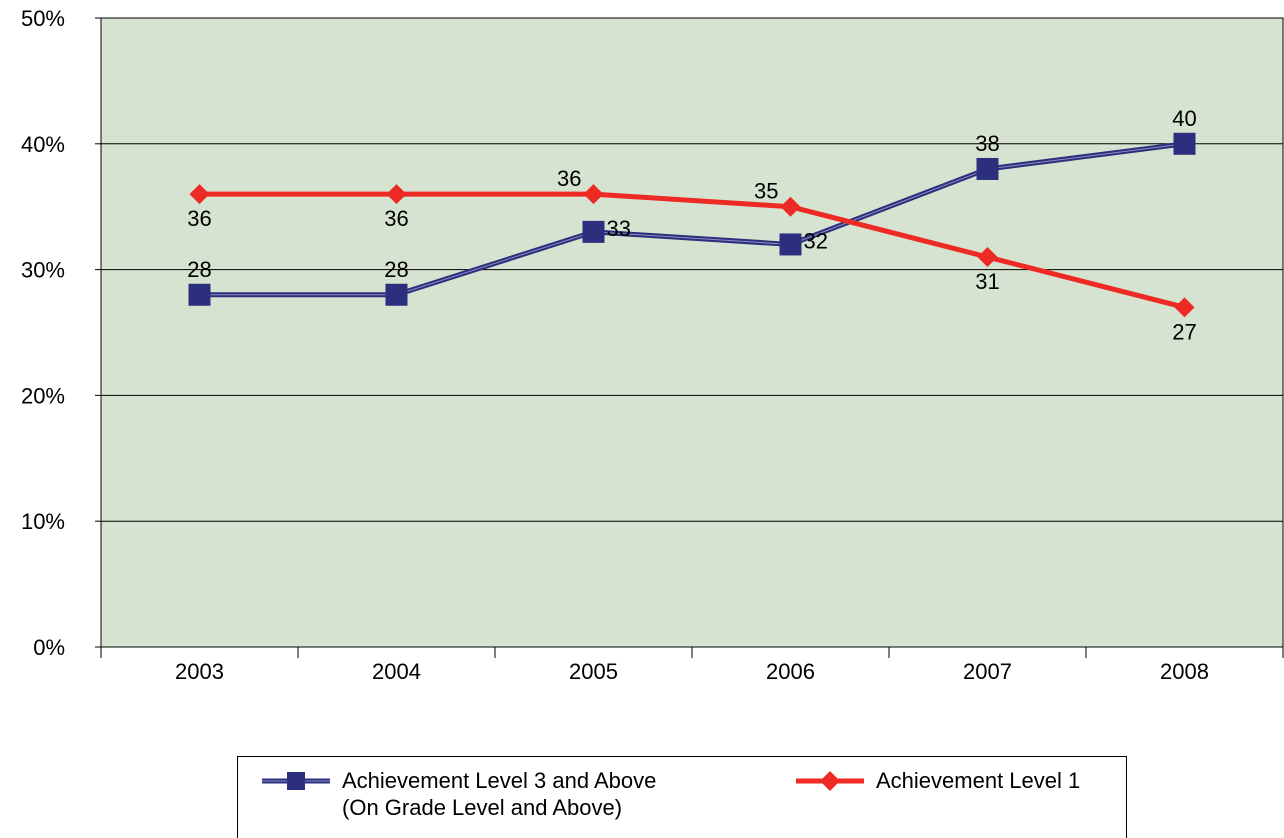 The width and height of the screenshot is (1284, 838). Describe the element at coordinates (790, 671) in the screenshot. I see `x-tick-label: 2006` at that location.